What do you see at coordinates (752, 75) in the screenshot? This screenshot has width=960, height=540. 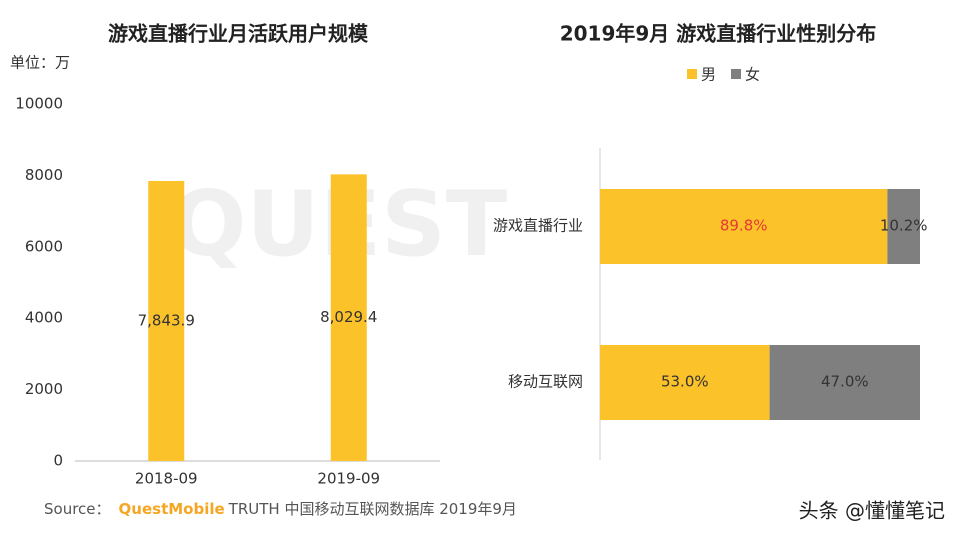 I see `legend-label: 女` at bounding box center [752, 75].